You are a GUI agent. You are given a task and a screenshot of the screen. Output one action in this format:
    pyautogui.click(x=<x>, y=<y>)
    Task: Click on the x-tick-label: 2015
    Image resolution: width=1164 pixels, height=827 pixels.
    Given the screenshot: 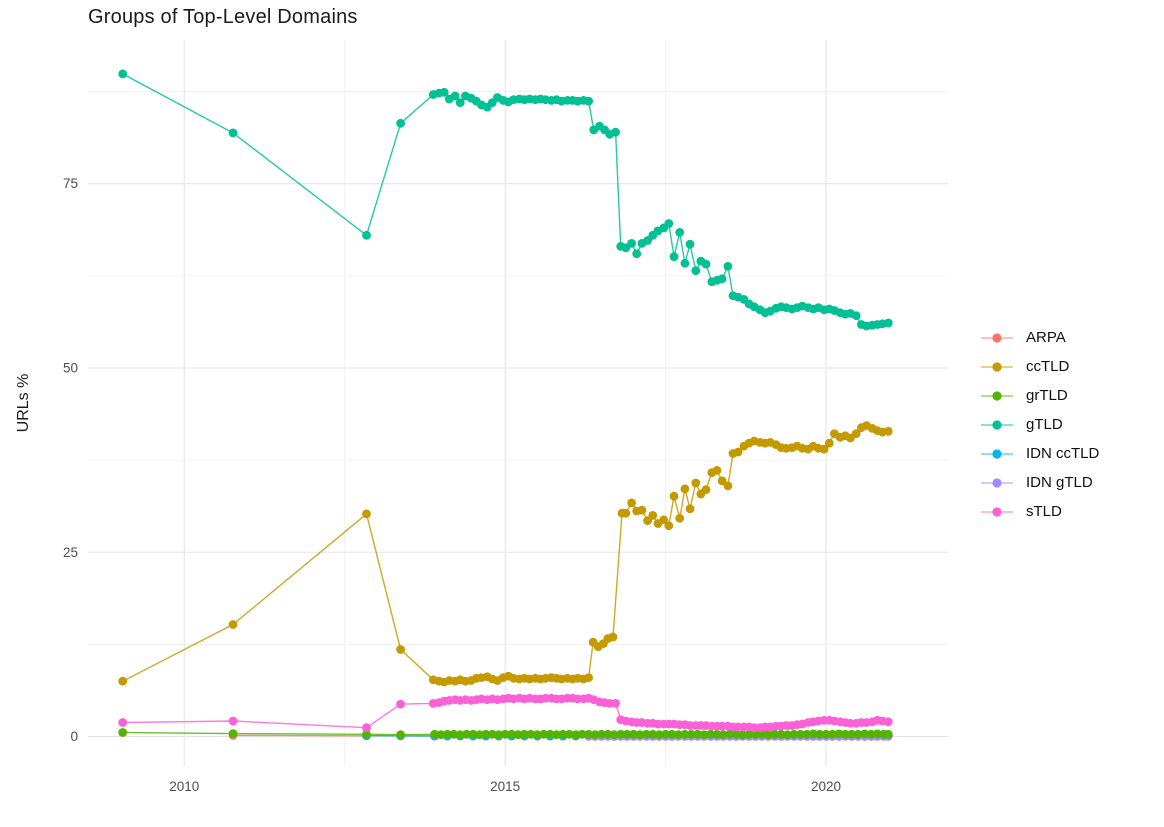 What is the action you would take?
    pyautogui.click(x=505, y=786)
    